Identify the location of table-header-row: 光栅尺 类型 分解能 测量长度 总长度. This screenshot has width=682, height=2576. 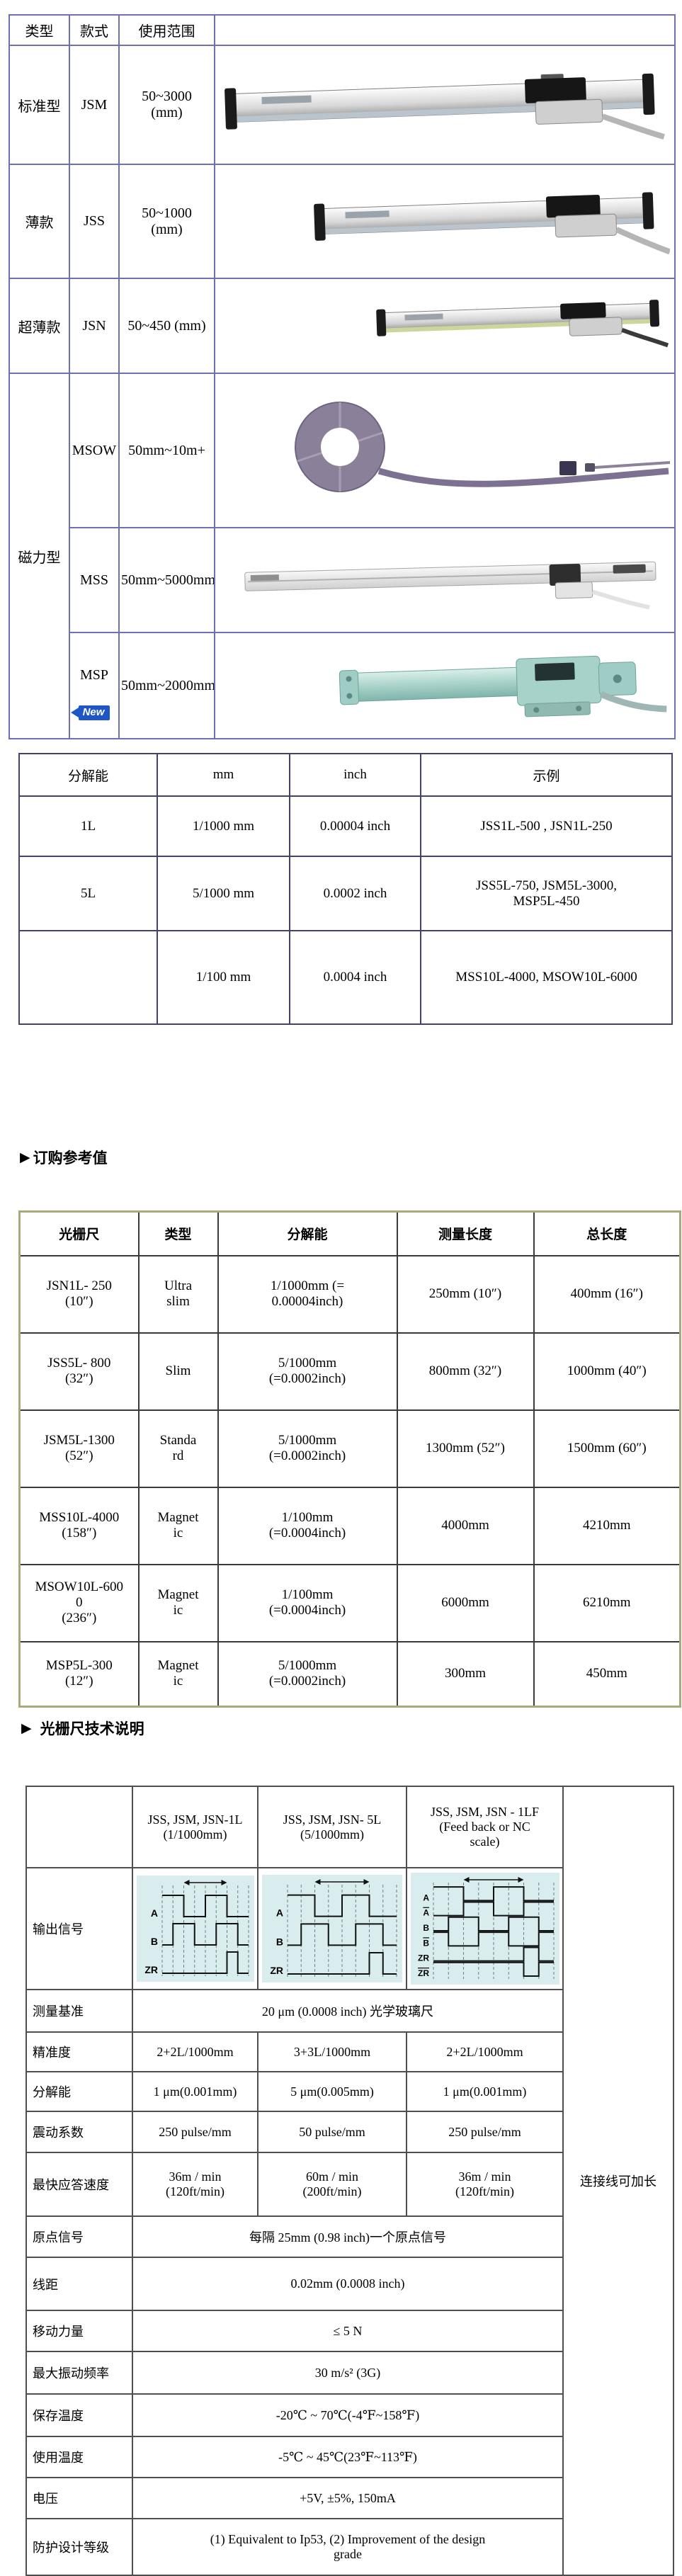
(350, 1233).